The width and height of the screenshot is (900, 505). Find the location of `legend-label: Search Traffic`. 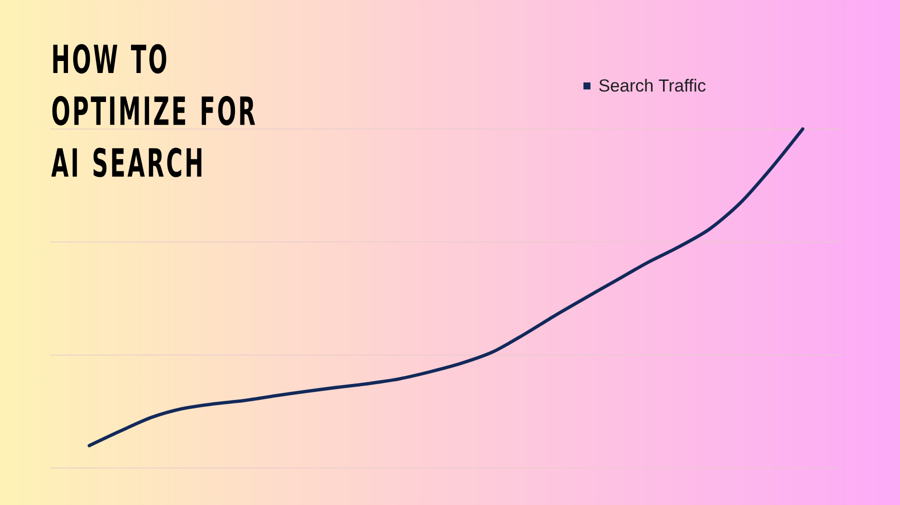

legend-label: Search Traffic is located at coordinates (652, 85).